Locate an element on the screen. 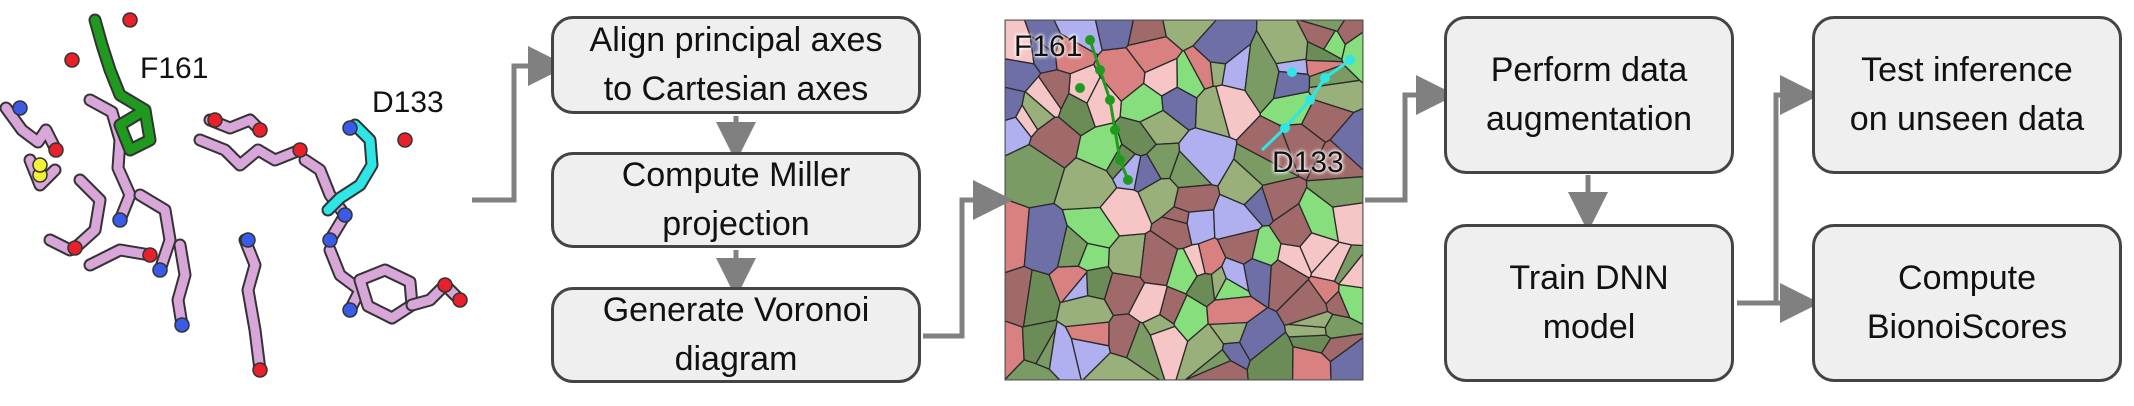 This screenshot has height=406, width=2134. f161-sidechain is located at coordinates (122, 85).